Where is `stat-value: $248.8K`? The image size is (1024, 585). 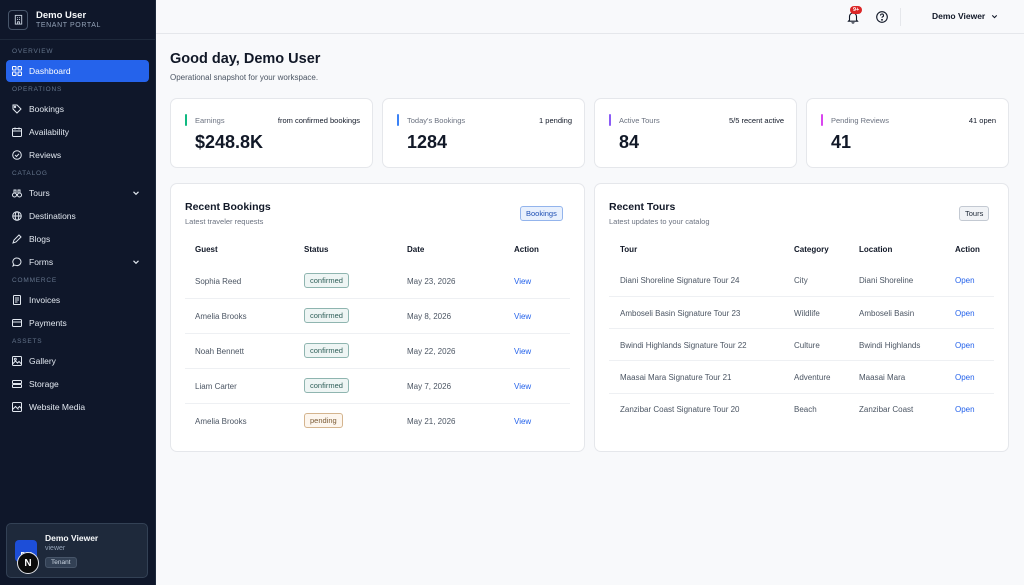 stat-value: $248.8K is located at coordinates (229, 142).